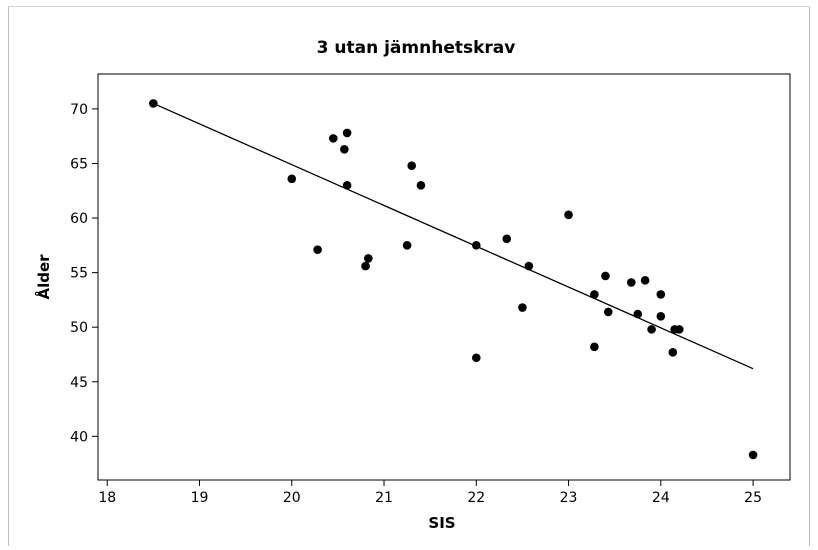 This screenshot has width=818, height=550. What do you see at coordinates (43, 277) in the screenshot?
I see `y-axis-label: Ålder` at bounding box center [43, 277].